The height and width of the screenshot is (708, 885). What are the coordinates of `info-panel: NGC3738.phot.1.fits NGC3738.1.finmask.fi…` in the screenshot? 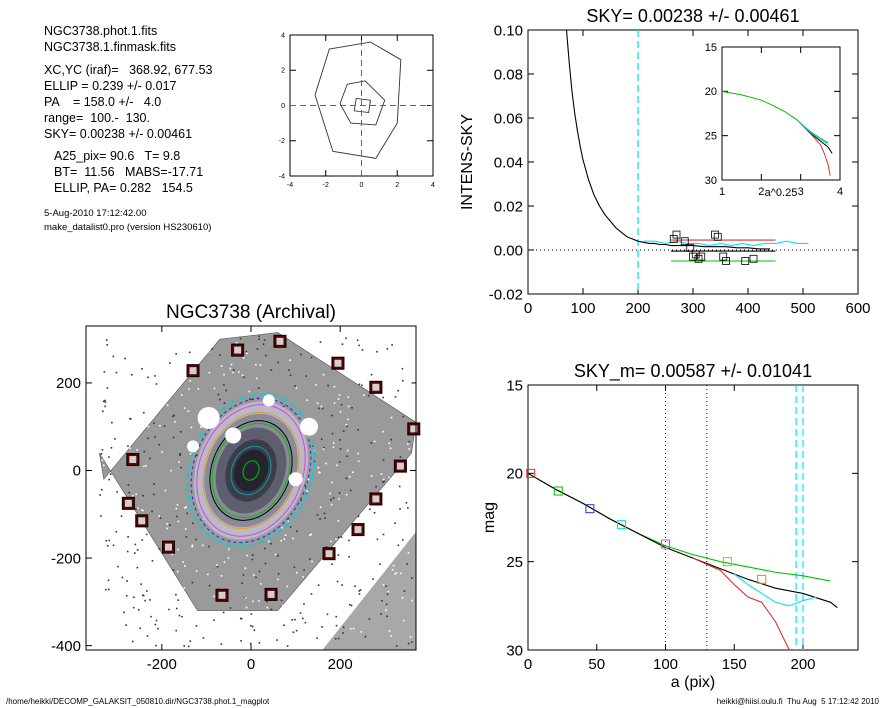 It's located at (130, 120).